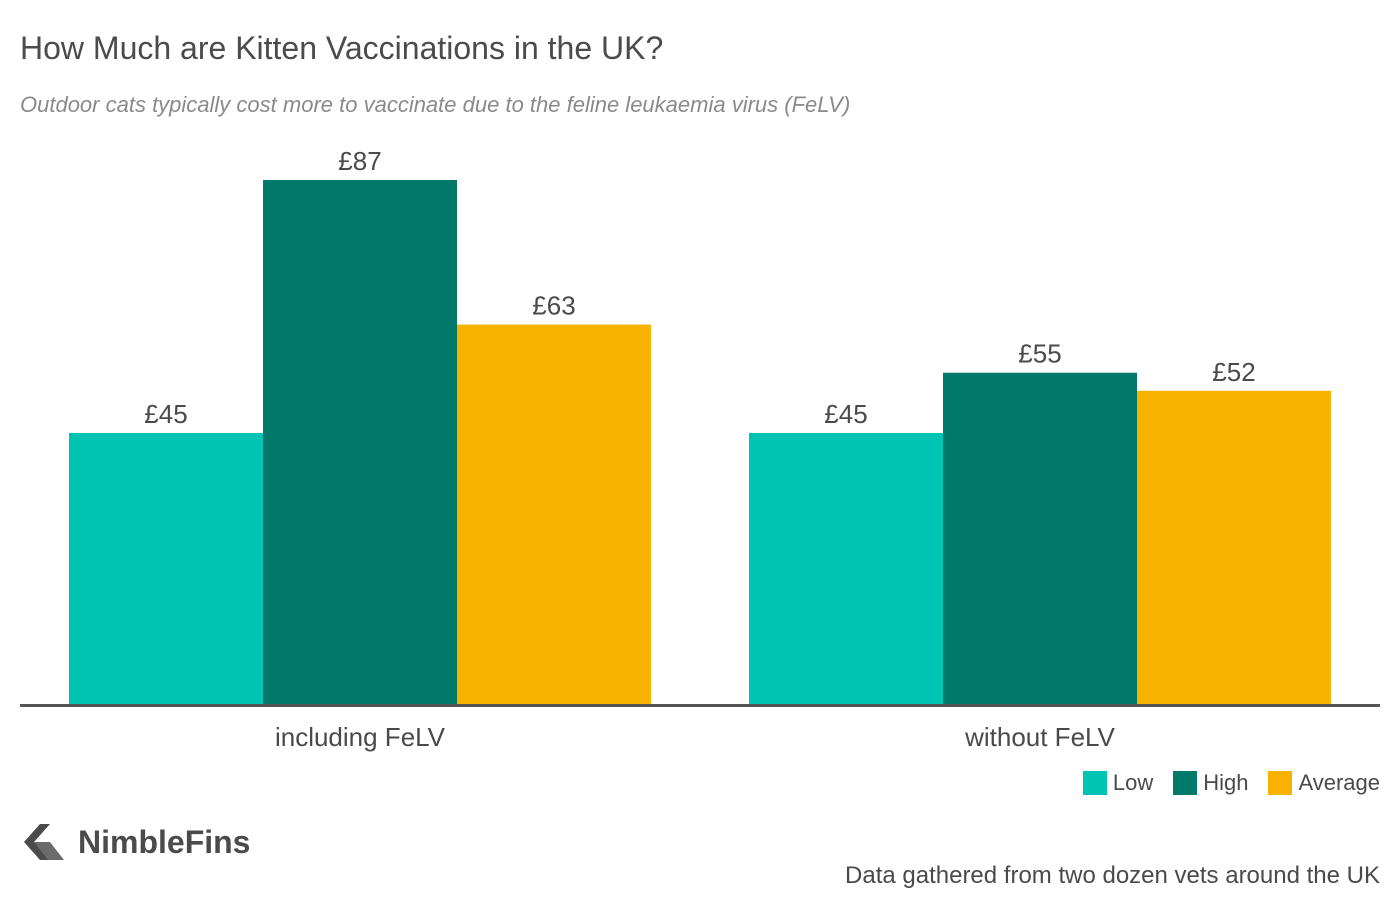  What do you see at coordinates (1226, 782) in the screenshot?
I see `legend-label-high: High` at bounding box center [1226, 782].